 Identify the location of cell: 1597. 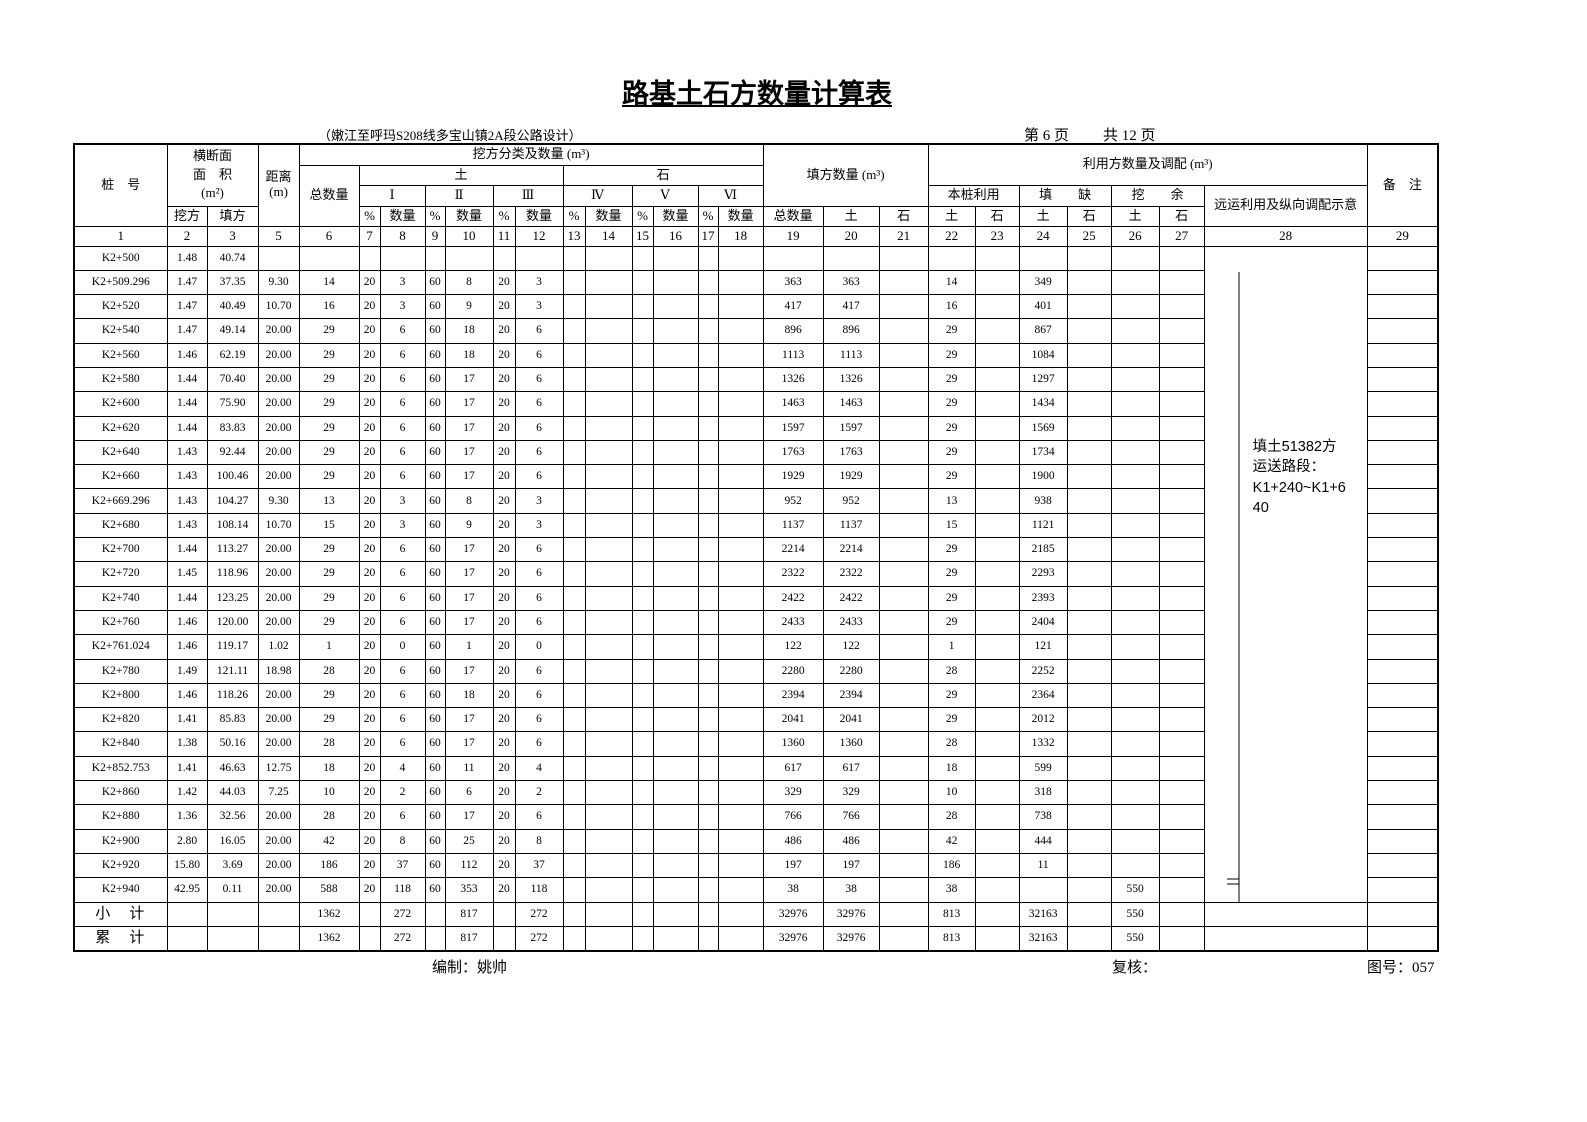
(851, 428).